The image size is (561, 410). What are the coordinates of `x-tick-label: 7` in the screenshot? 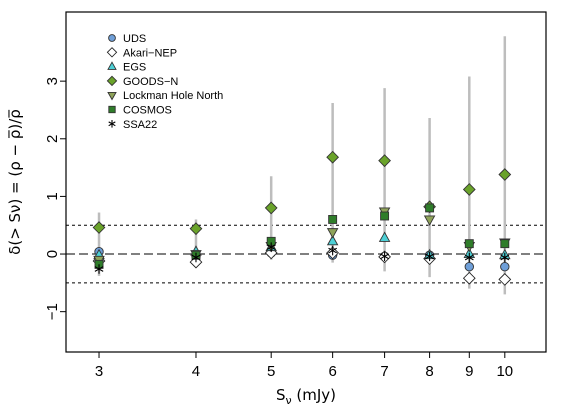 It's located at (384, 371).